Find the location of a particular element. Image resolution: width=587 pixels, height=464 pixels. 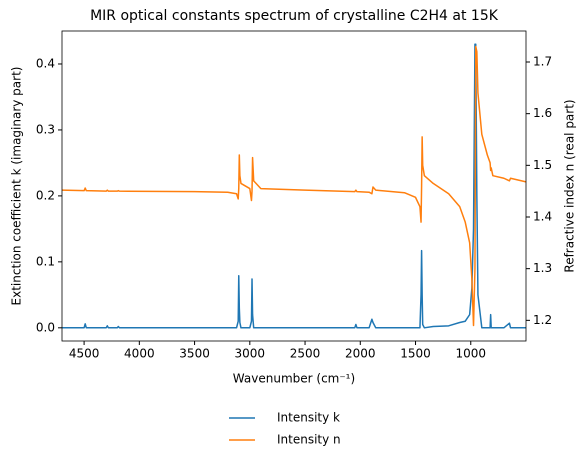

x-tick-label: 3000 is located at coordinates (250, 354).